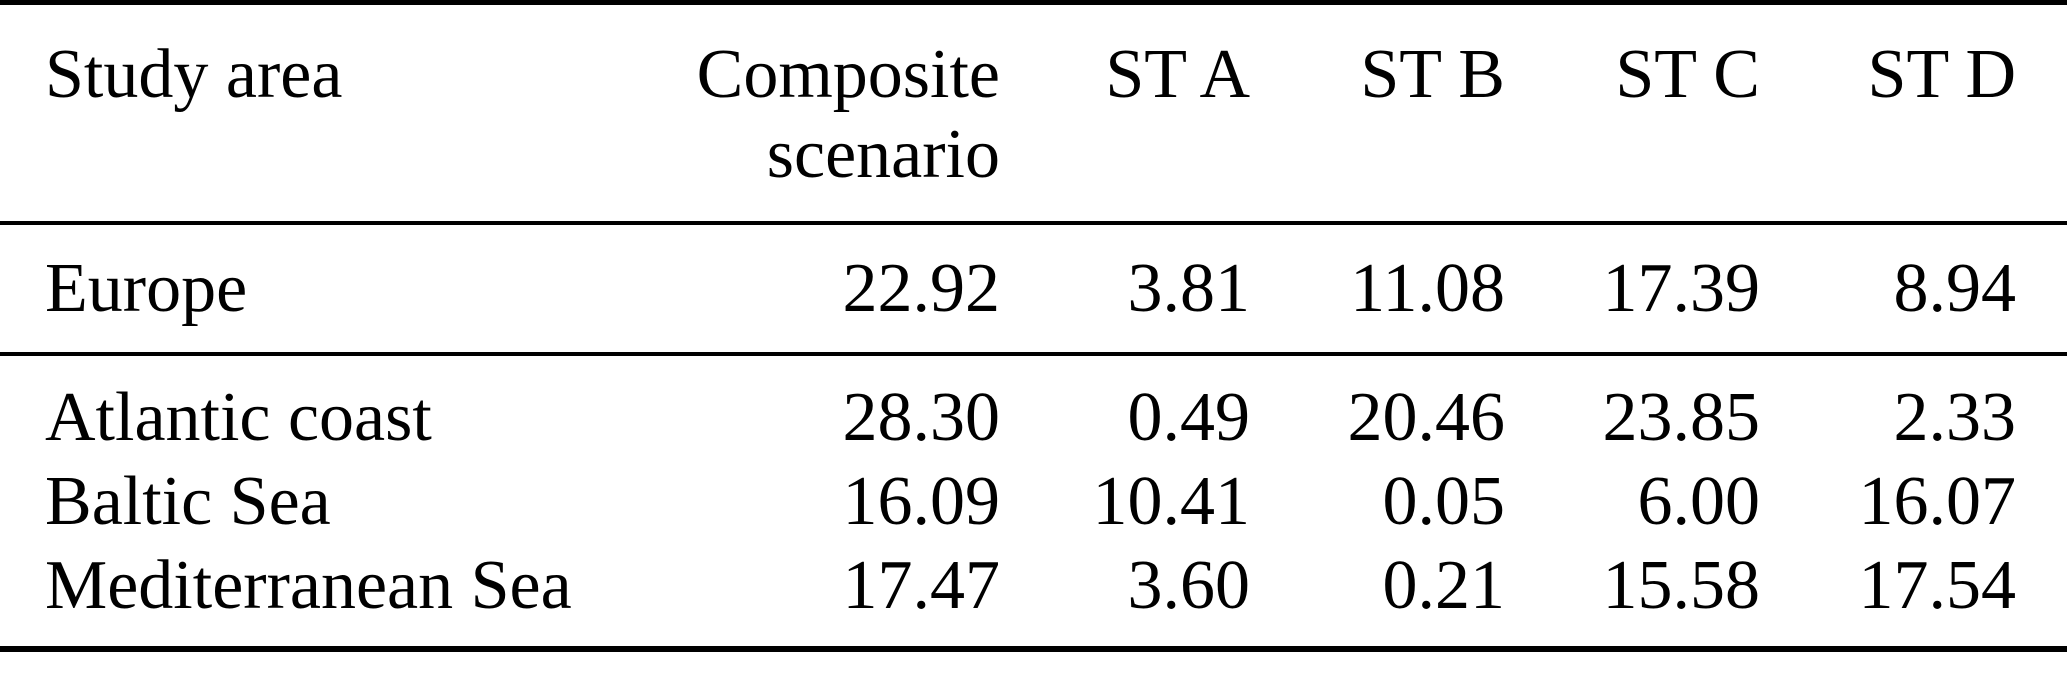 The width and height of the screenshot is (2067, 674). What do you see at coordinates (921, 417) in the screenshot?
I see `cell-composite: 28.30` at bounding box center [921, 417].